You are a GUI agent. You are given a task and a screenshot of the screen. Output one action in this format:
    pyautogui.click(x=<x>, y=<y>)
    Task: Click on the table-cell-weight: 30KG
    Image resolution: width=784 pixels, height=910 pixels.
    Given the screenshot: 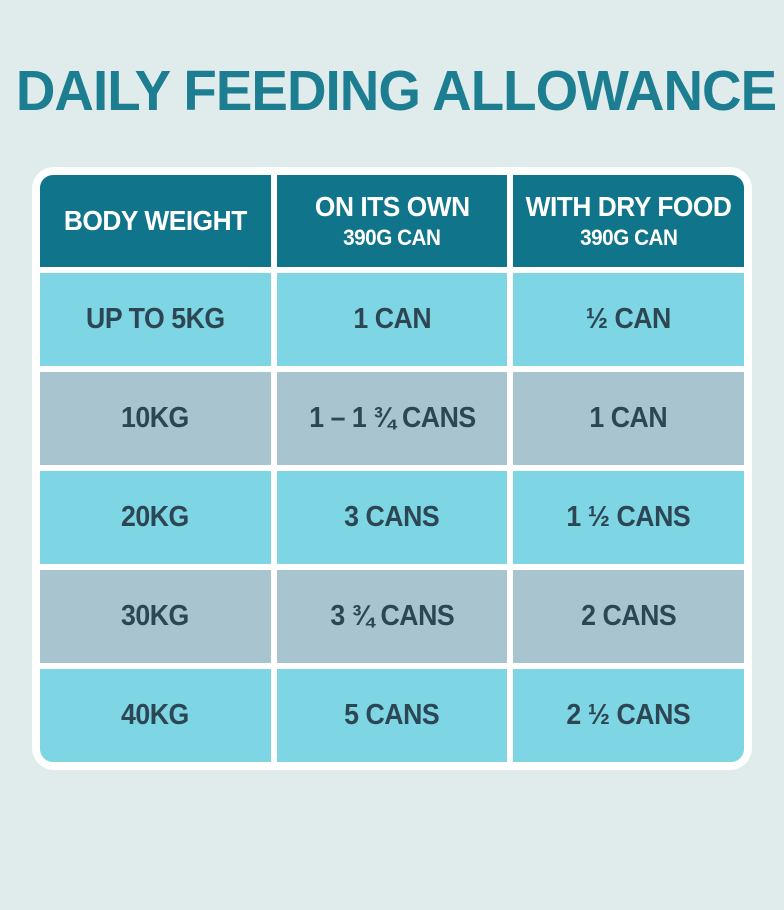 What is the action you would take?
    pyautogui.click(x=155, y=616)
    